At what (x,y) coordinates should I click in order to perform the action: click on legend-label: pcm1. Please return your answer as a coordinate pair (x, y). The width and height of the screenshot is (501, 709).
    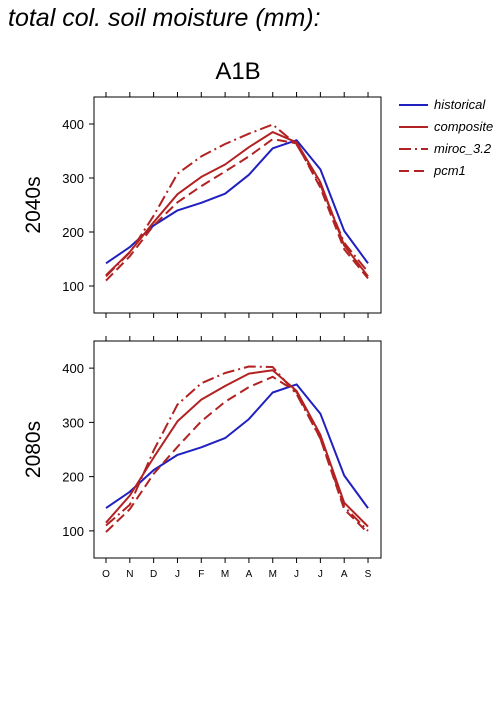
    Looking at the image, I should click on (449, 170).